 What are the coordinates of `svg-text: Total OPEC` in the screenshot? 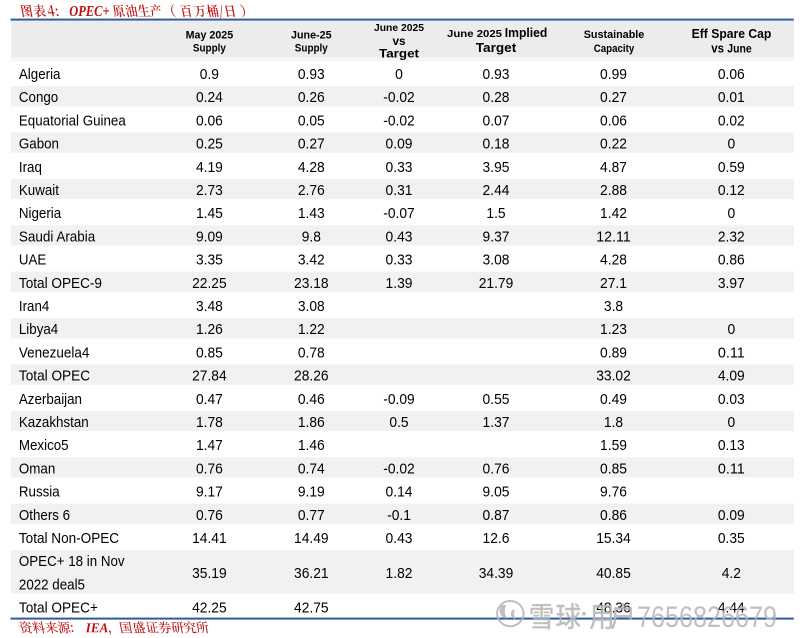 It's located at (54, 376).